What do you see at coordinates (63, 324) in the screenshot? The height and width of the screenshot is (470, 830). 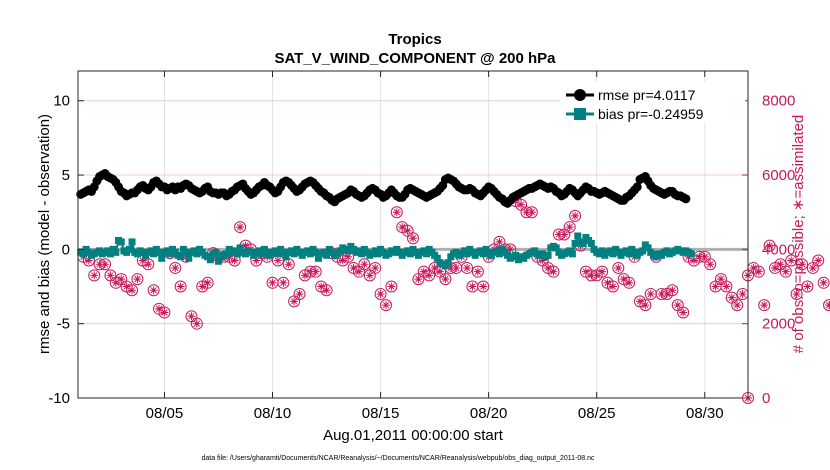 I see `y-tick-label: -5` at bounding box center [63, 324].